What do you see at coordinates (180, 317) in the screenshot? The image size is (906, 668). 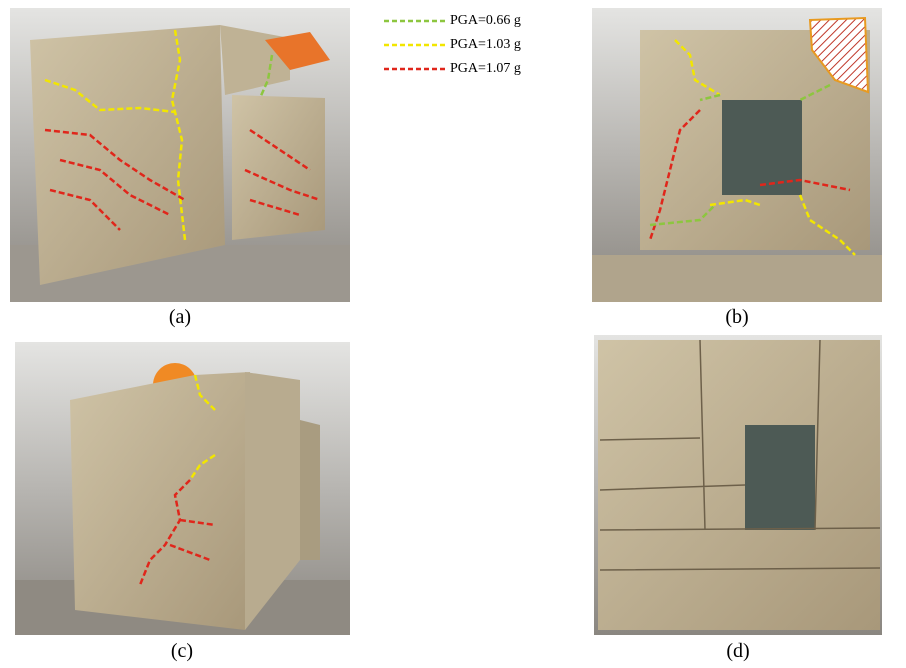 I see `panel-caption: (a)` at bounding box center [180, 317].